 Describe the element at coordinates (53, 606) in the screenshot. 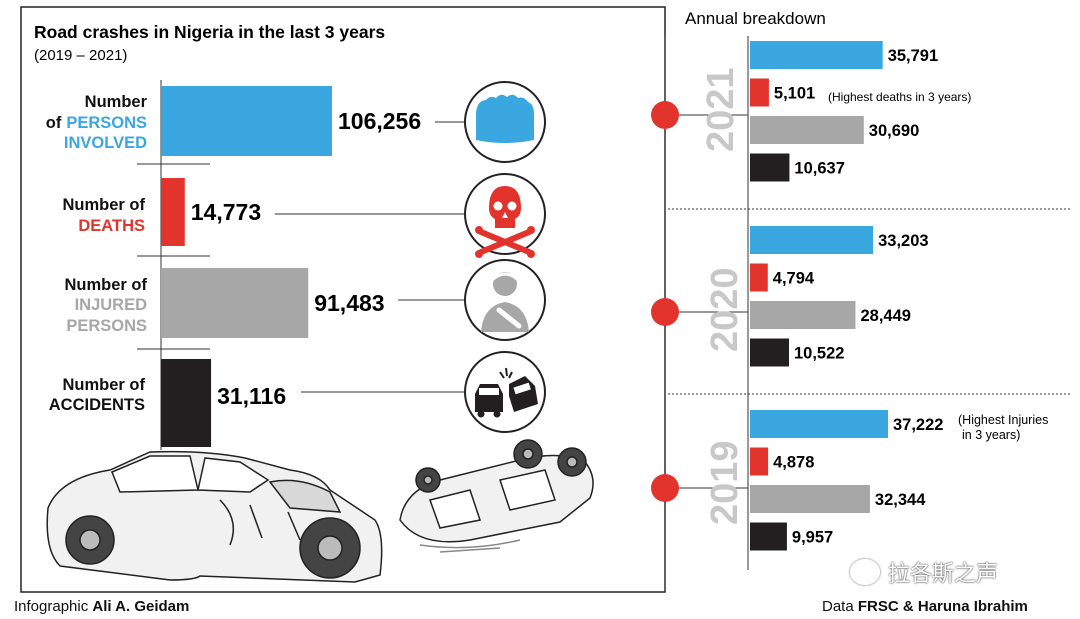

I see `credit-prefix: Infographic` at that location.